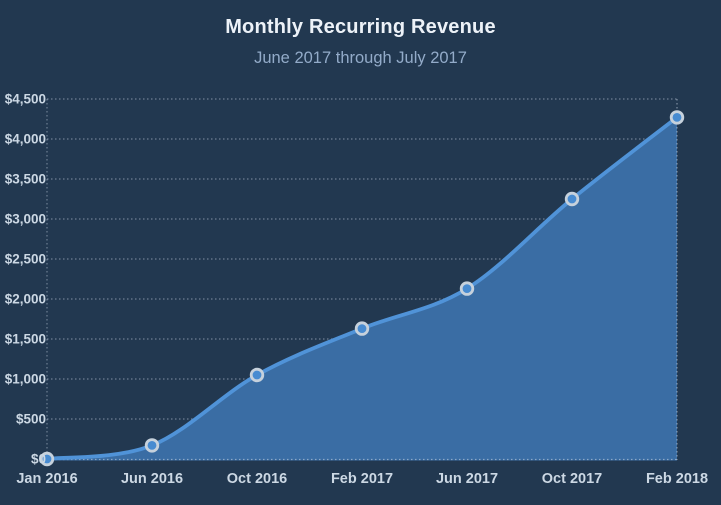  Describe the element at coordinates (360, 58) in the screenshot. I see `chart-subtitle: June 2017 through July 2017` at that location.